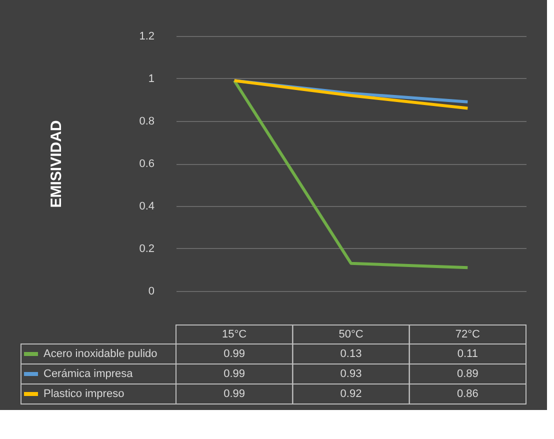  What do you see at coordinates (467, 334) in the screenshot?
I see `x-tick-label: 72°C` at bounding box center [467, 334].